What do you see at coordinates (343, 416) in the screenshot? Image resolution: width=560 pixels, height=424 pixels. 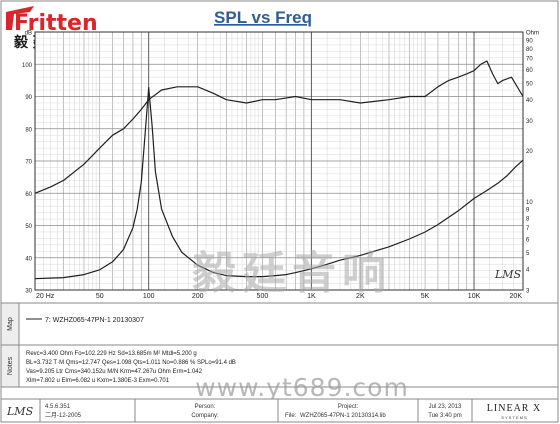 I see `footer-file-value: WZHZ065-47PN-1 20130314.lib` at bounding box center [343, 416].